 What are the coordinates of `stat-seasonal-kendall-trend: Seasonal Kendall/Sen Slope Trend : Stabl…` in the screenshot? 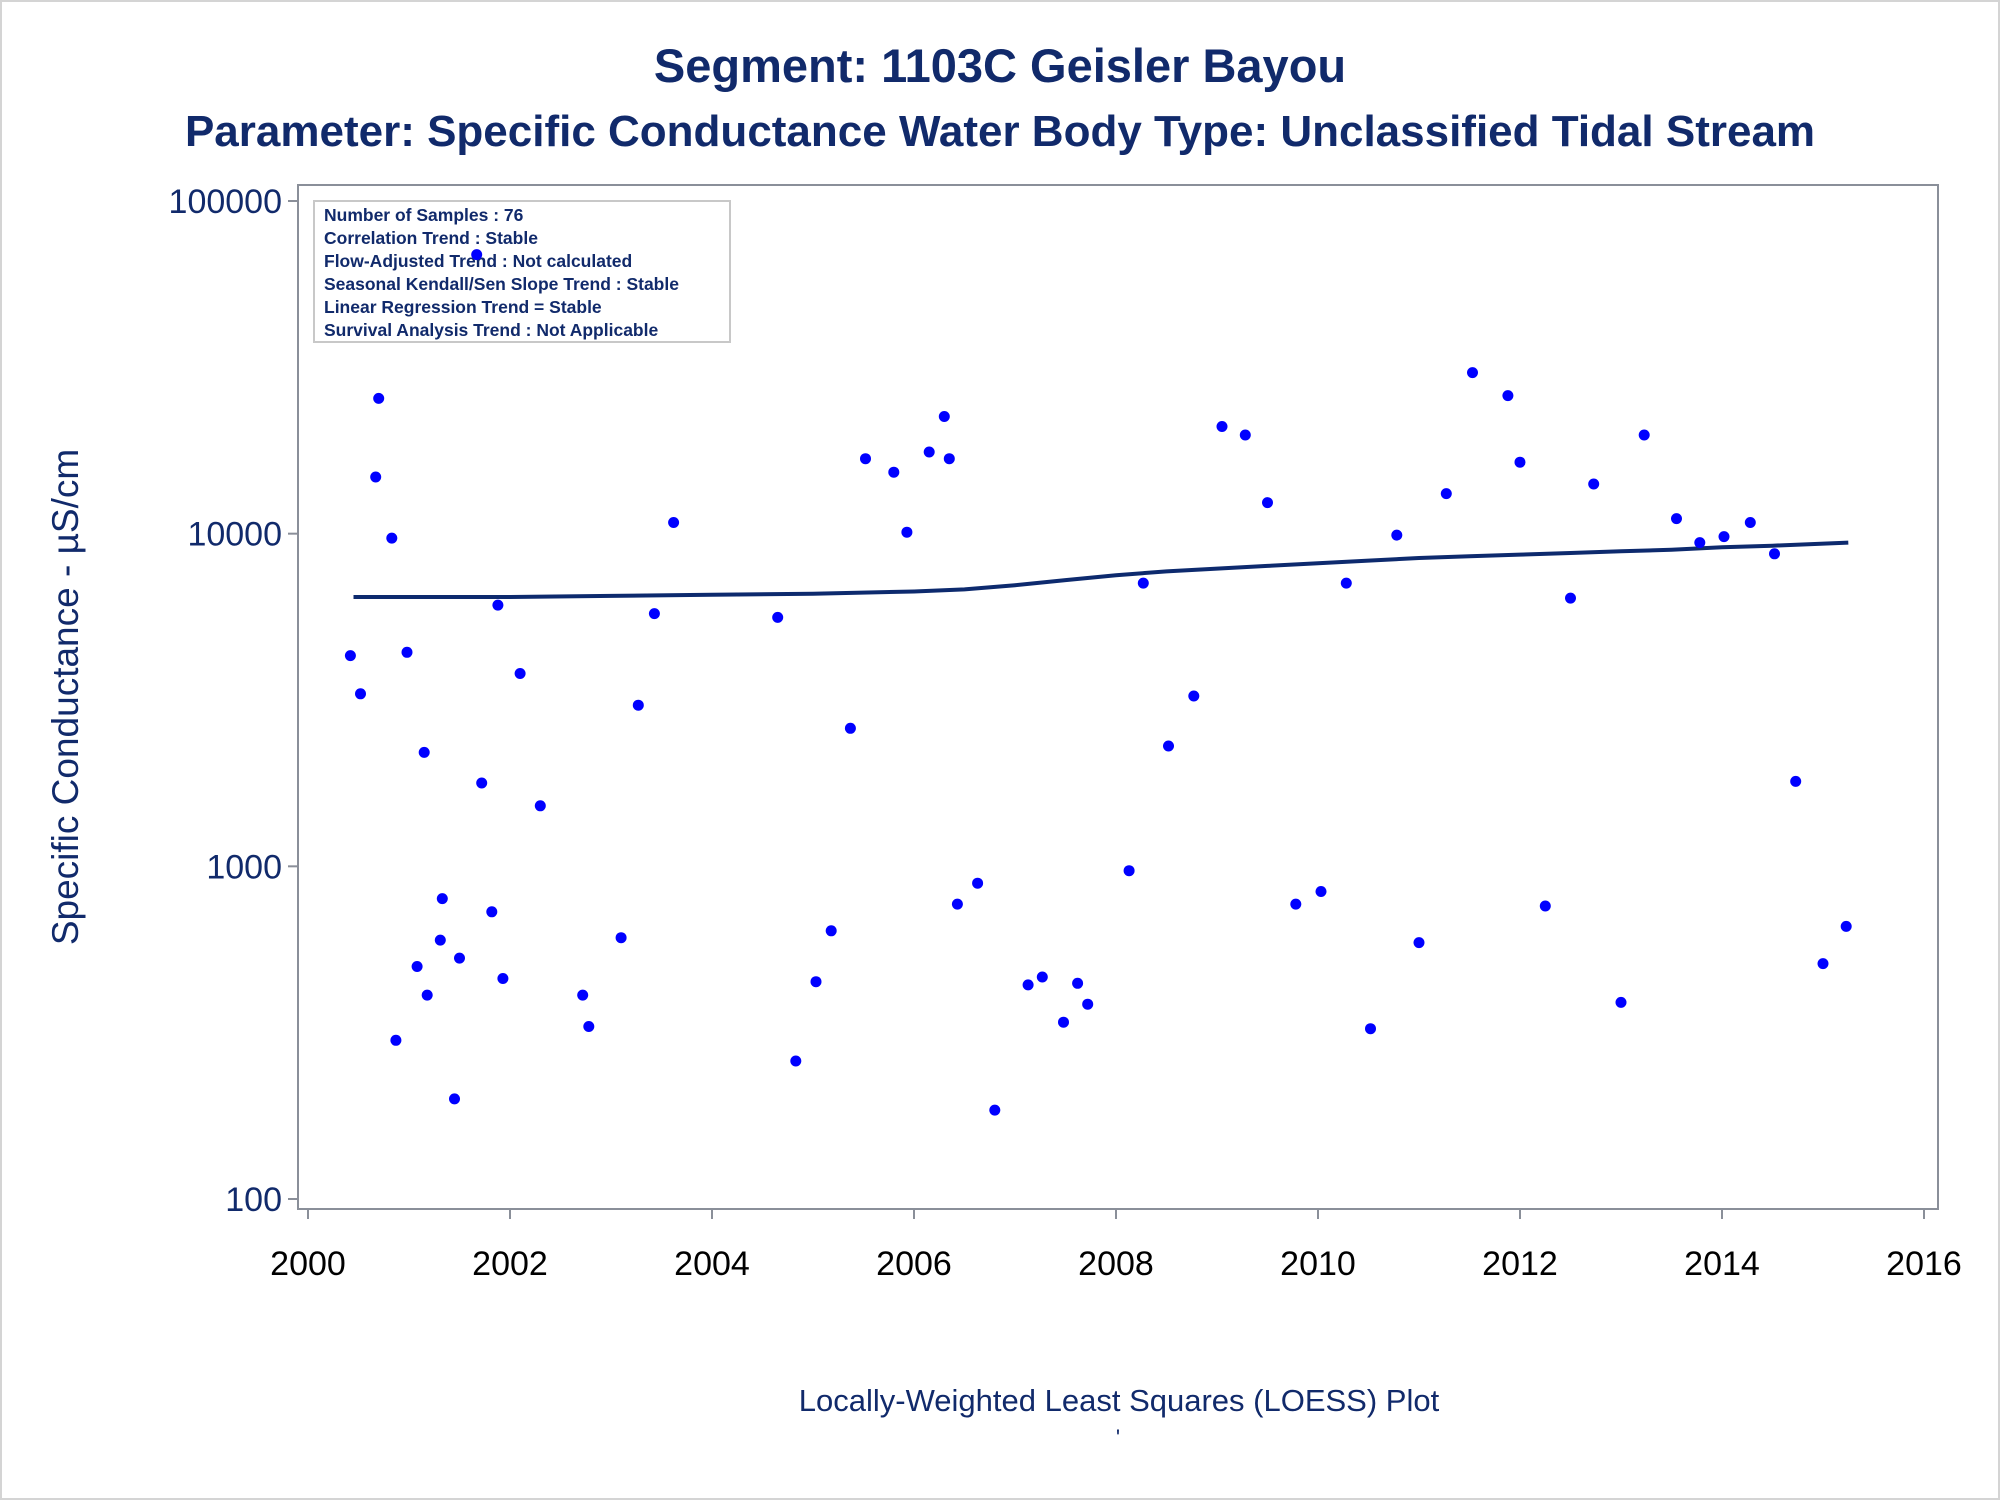 It's located at (501, 284).